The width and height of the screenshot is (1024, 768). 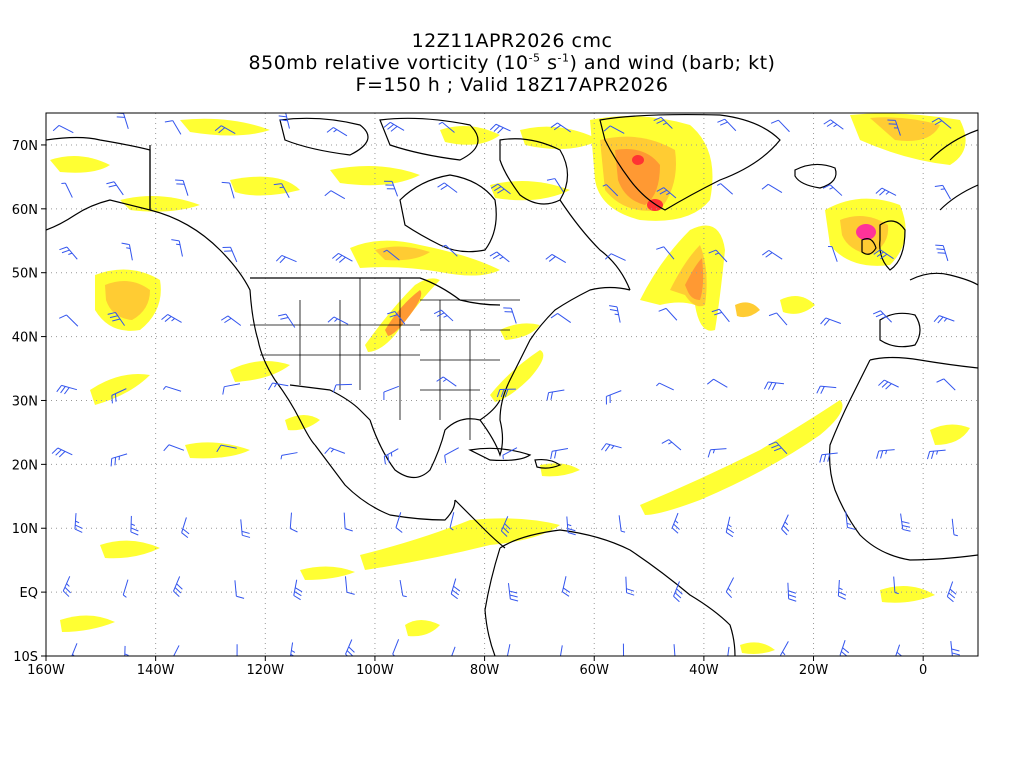 What do you see at coordinates (98, 183) in the screenshot?
I see `coastline-alaska` at bounding box center [98, 183].